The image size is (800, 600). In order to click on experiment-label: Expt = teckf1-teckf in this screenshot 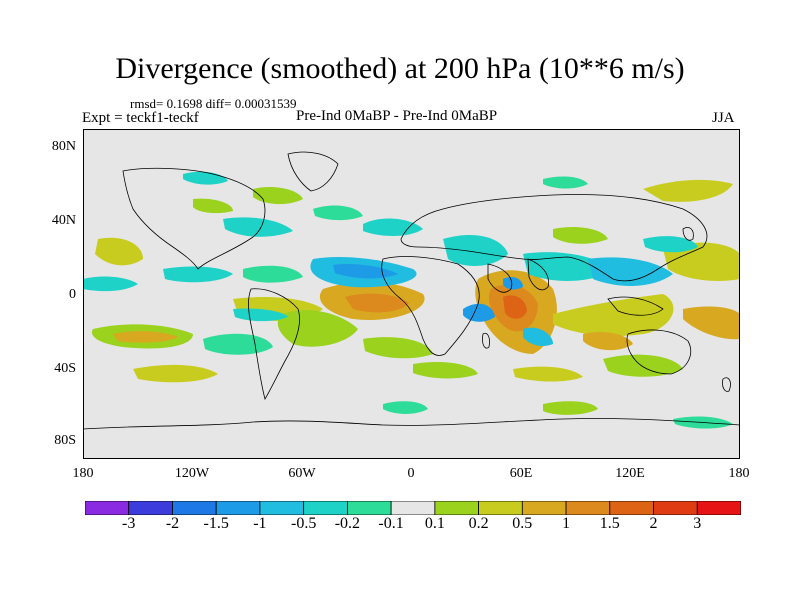, I will do `click(140, 118)`.